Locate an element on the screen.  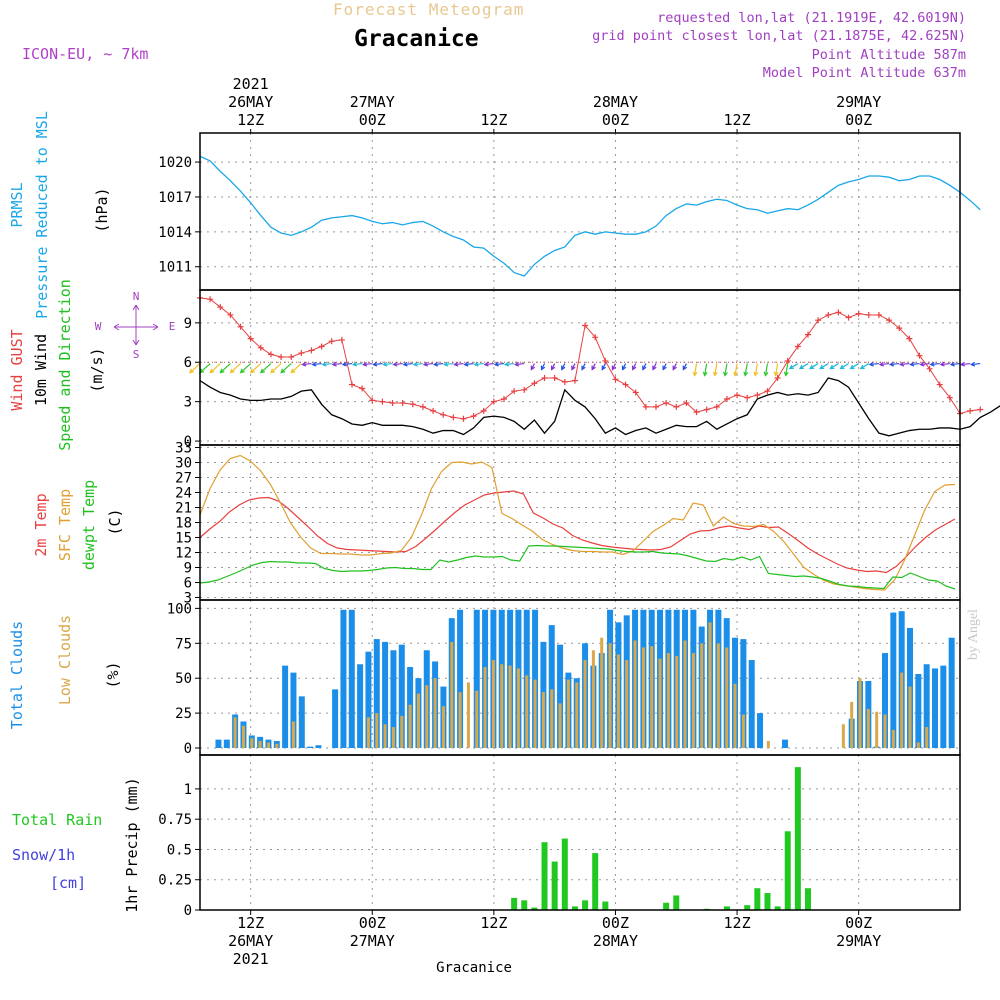
temp-dewpt-line is located at coordinates (577, 567).